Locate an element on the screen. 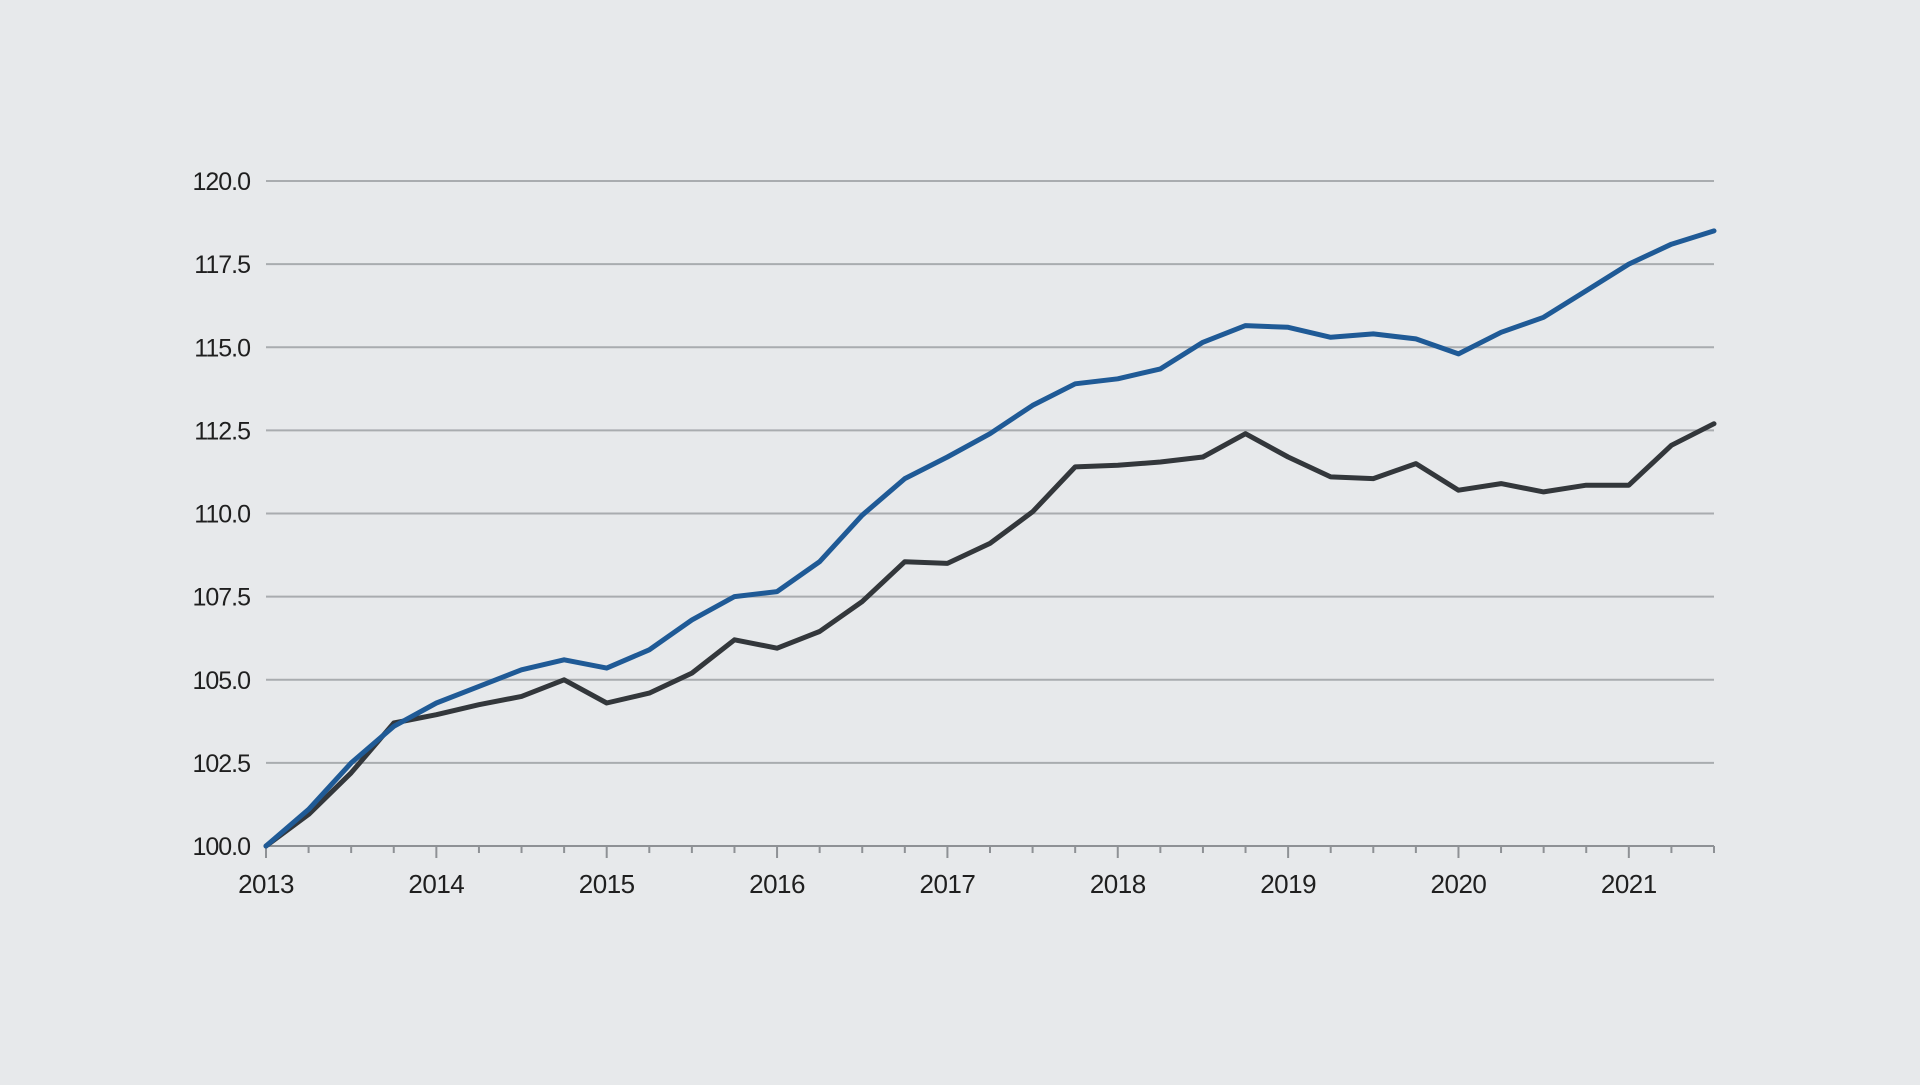 This screenshot has height=1085, width=1920. y-tick-label: 115.0 is located at coordinates (222, 348).